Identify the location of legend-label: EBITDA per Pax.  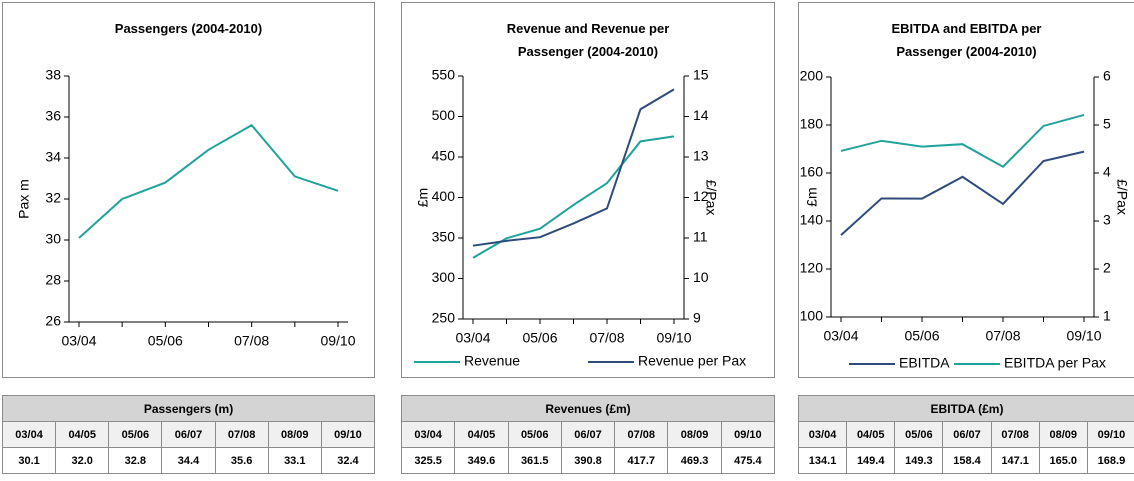
(1055, 363).